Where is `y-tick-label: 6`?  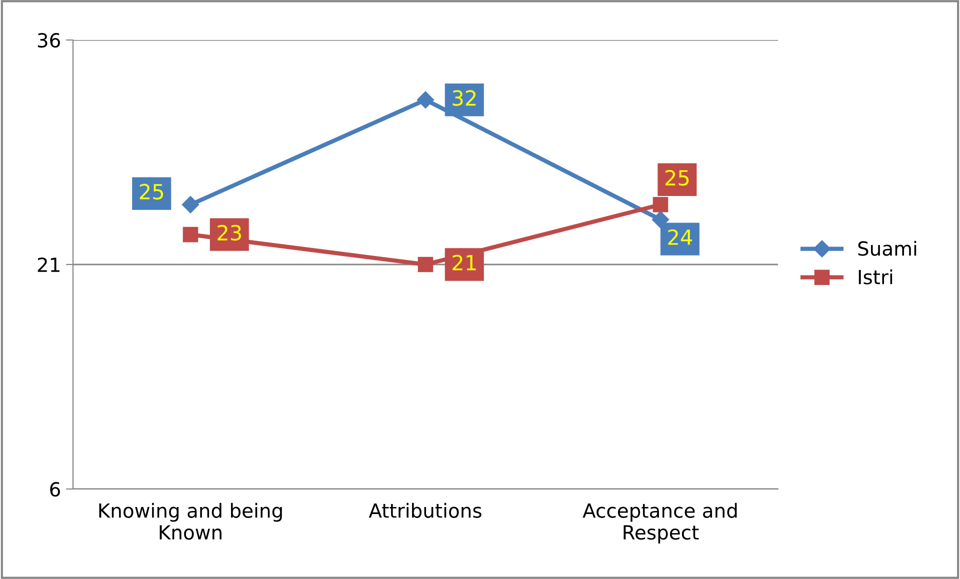
y-tick-label: 6 is located at coordinates (55, 489).